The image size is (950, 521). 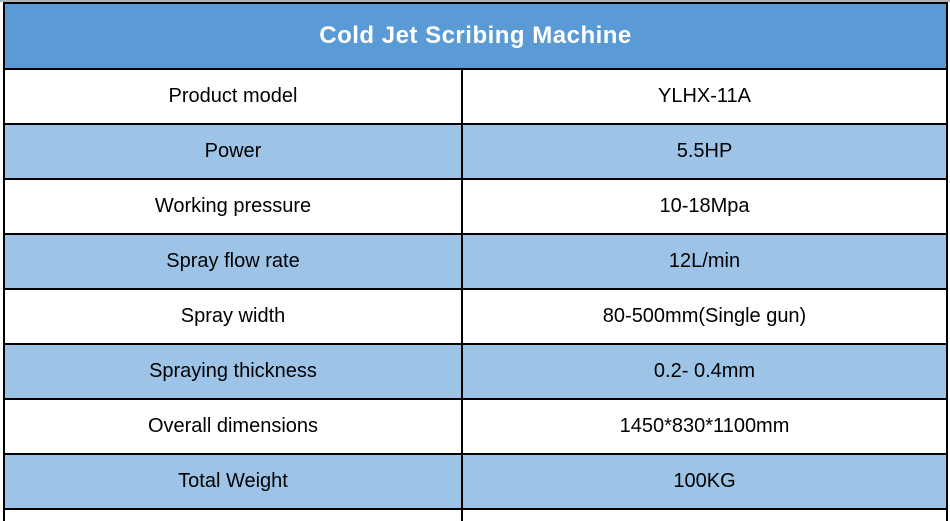 What do you see at coordinates (704, 316) in the screenshot?
I see `spec-value: 80-500mm(Single gun)` at bounding box center [704, 316].